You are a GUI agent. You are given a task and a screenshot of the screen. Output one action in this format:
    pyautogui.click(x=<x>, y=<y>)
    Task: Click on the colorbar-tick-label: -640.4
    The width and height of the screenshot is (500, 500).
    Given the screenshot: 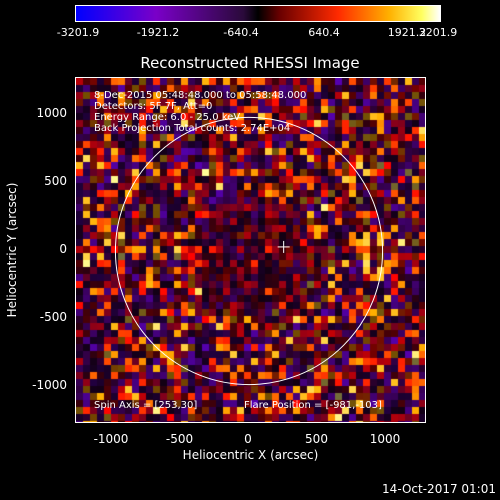 What is the action you would take?
    pyautogui.click(x=241, y=32)
    